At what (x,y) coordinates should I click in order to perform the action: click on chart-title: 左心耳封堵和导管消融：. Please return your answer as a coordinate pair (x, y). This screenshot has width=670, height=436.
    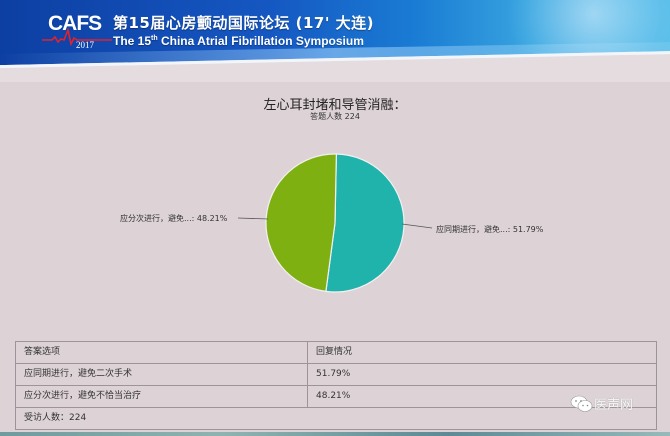
    Looking at the image, I should click on (335, 105).